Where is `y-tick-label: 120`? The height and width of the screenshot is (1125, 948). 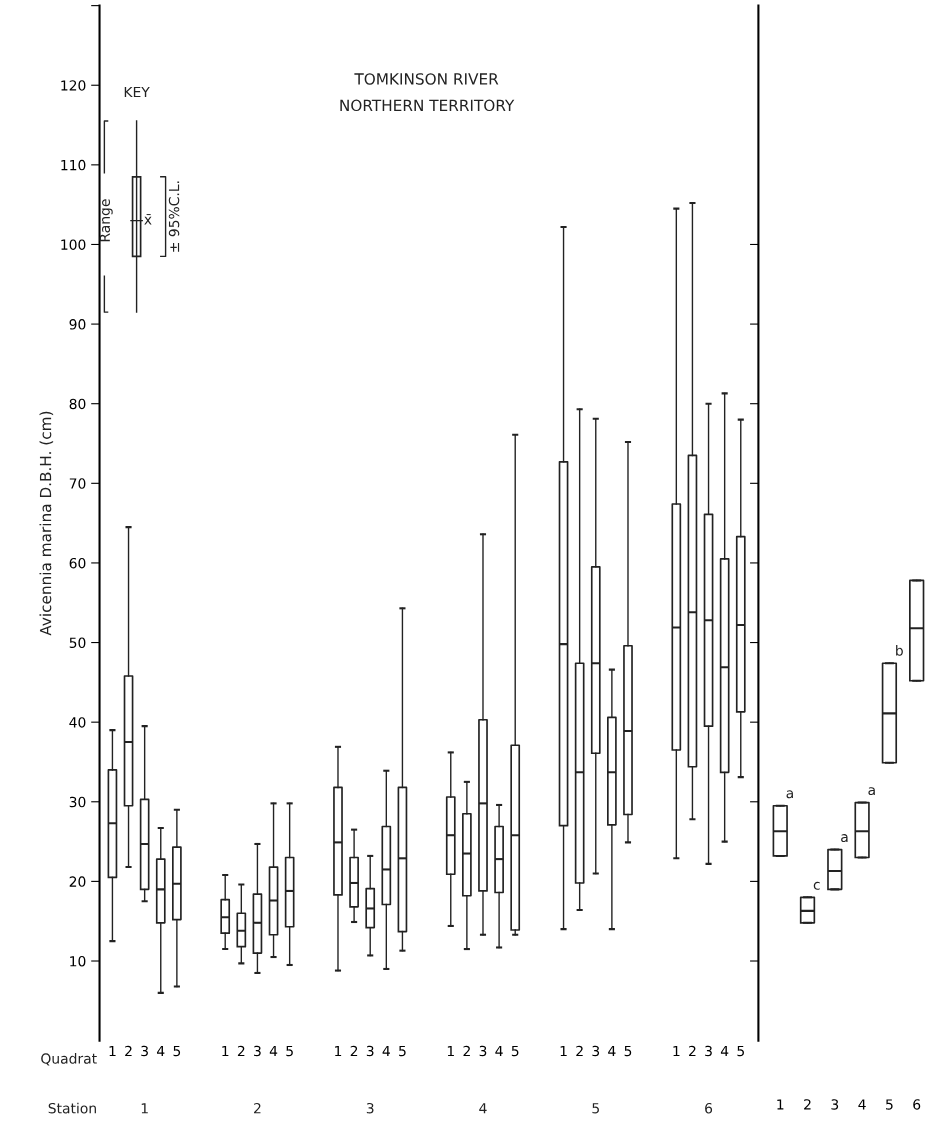
y-tick-label: 120 is located at coordinates (73, 85).